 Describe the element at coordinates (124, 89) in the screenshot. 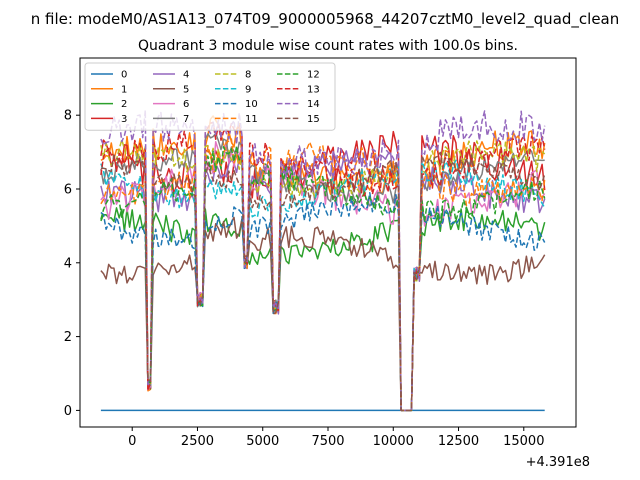

I see `legend-label-1: 1` at that location.